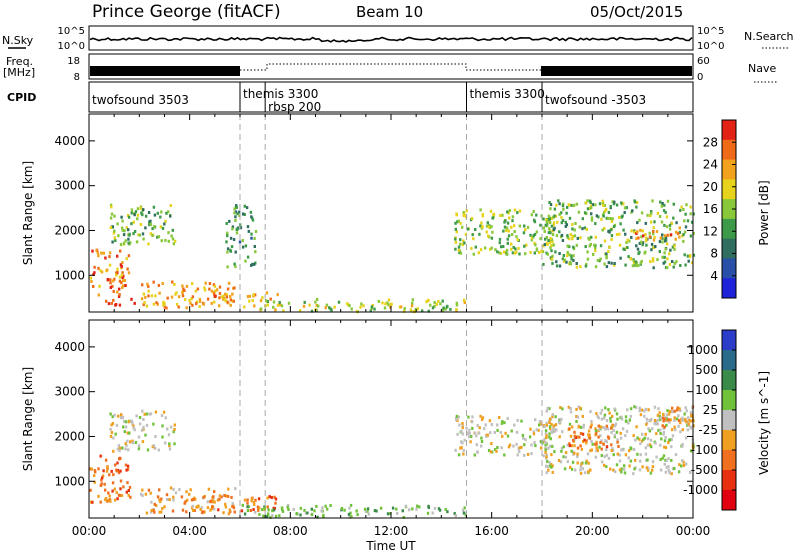  What do you see at coordinates (73, 61) in the screenshot?
I see `freq-tick-top: 18` at bounding box center [73, 61].